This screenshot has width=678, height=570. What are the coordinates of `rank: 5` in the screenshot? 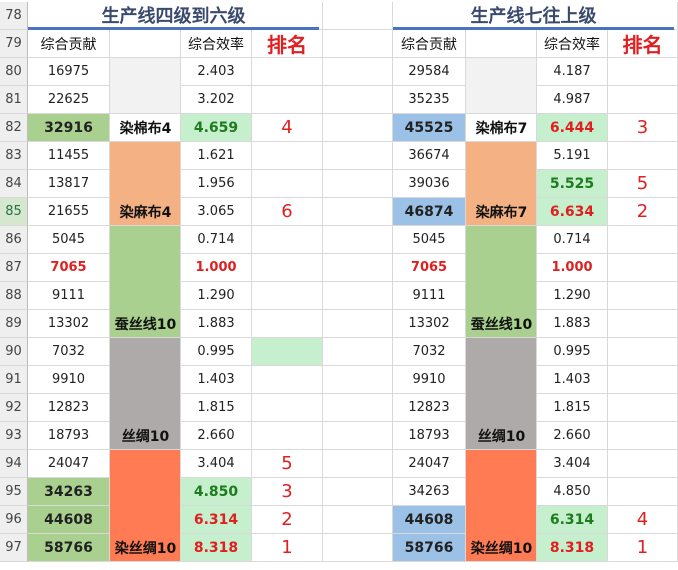 It's located at (287, 464).